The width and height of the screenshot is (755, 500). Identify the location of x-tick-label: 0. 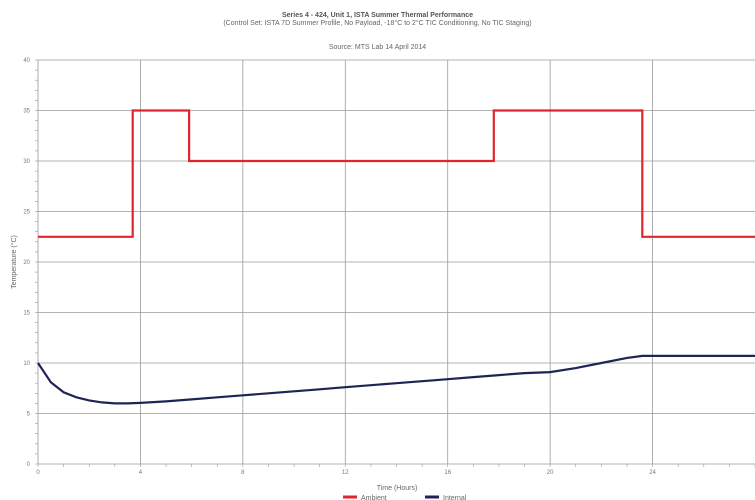
(38, 473).